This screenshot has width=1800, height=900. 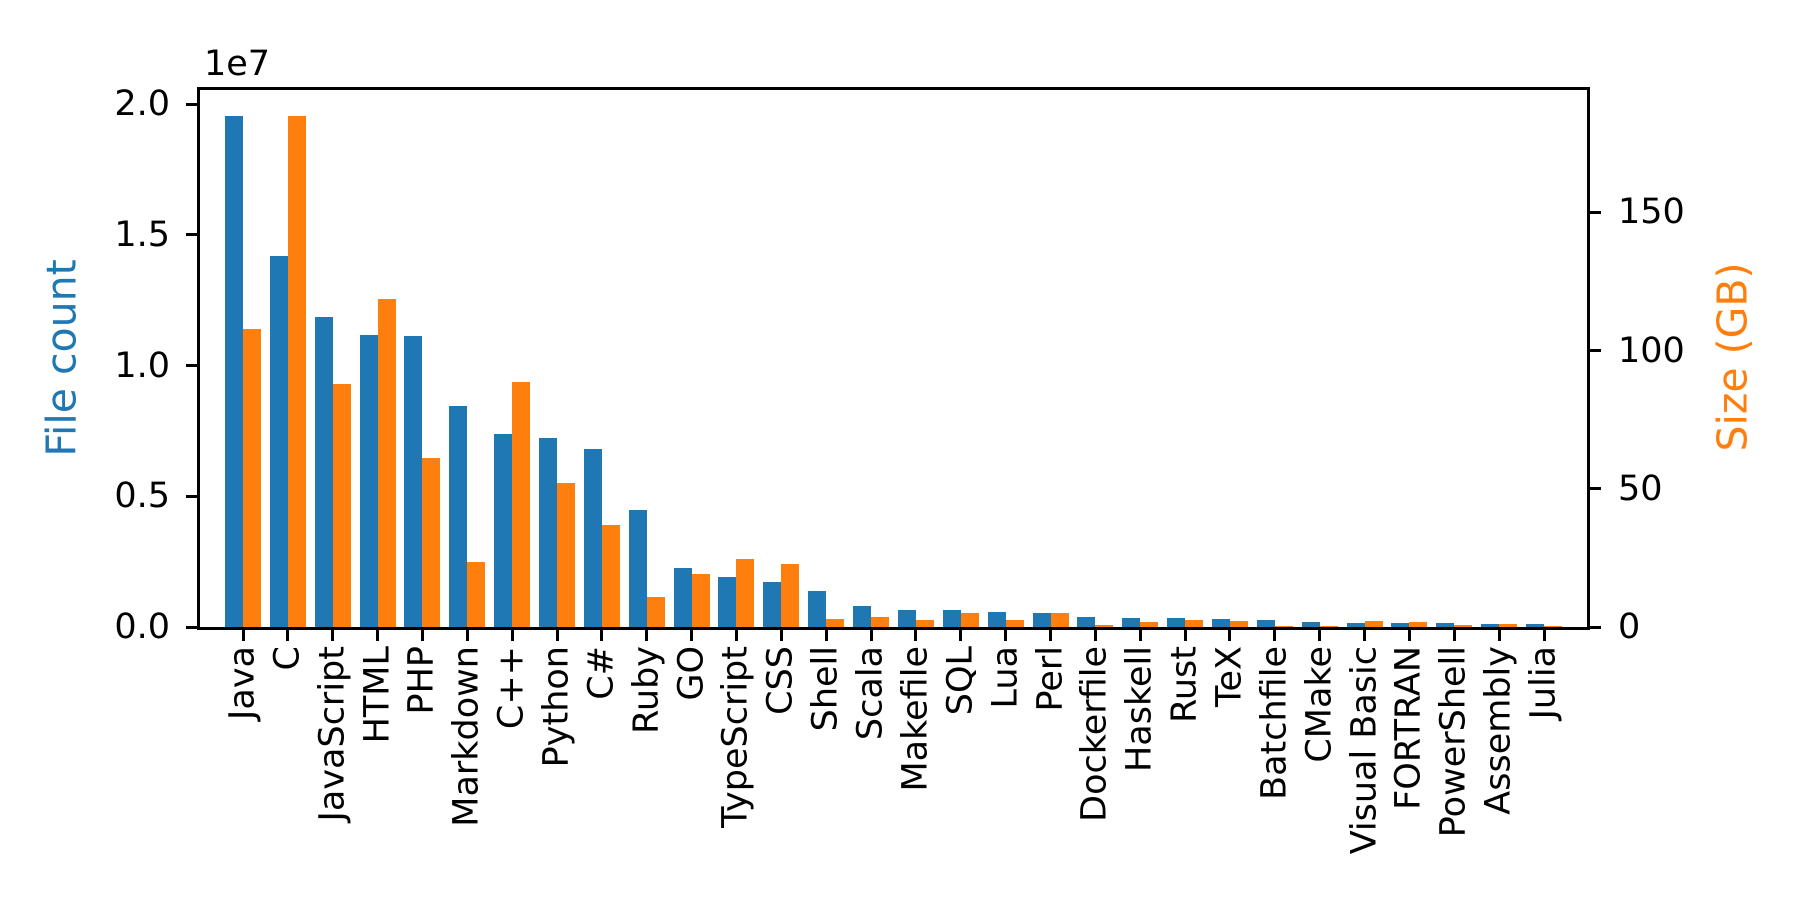 I want to click on bar-file-count-assembly, so click(x=1490, y=625).